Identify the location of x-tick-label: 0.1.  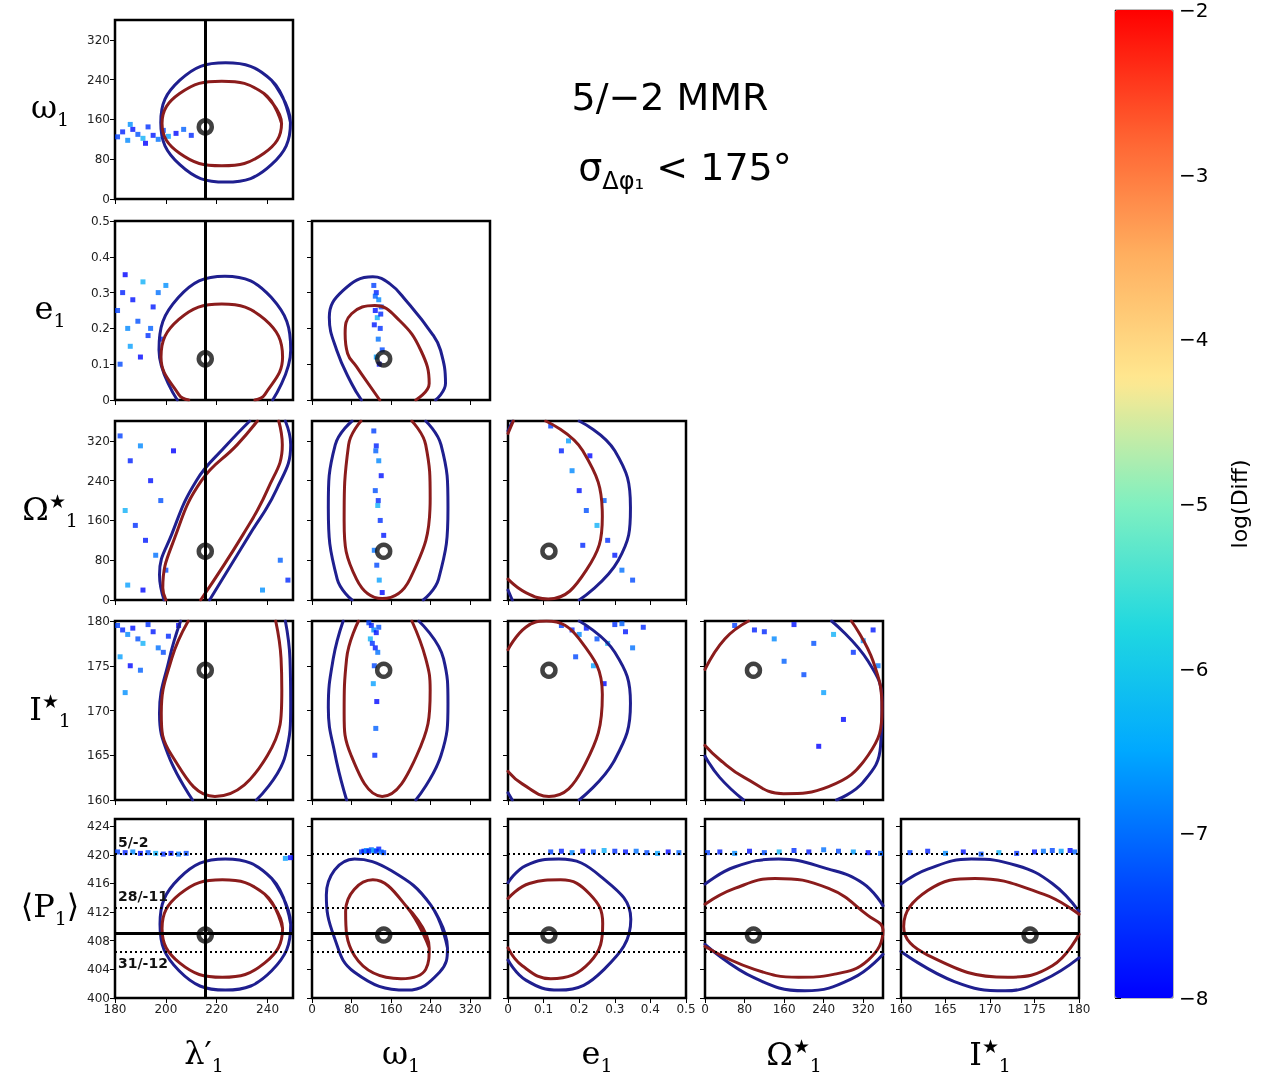
(544, 1009).